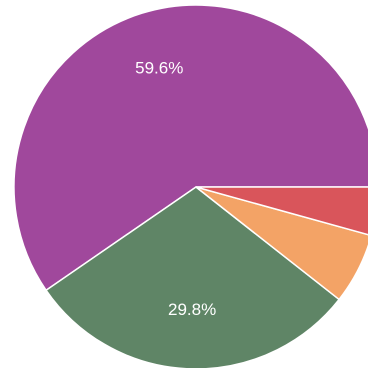  Describe the element at coordinates (192, 309) in the screenshot. I see `slice-label-2: 29.8%` at that location.